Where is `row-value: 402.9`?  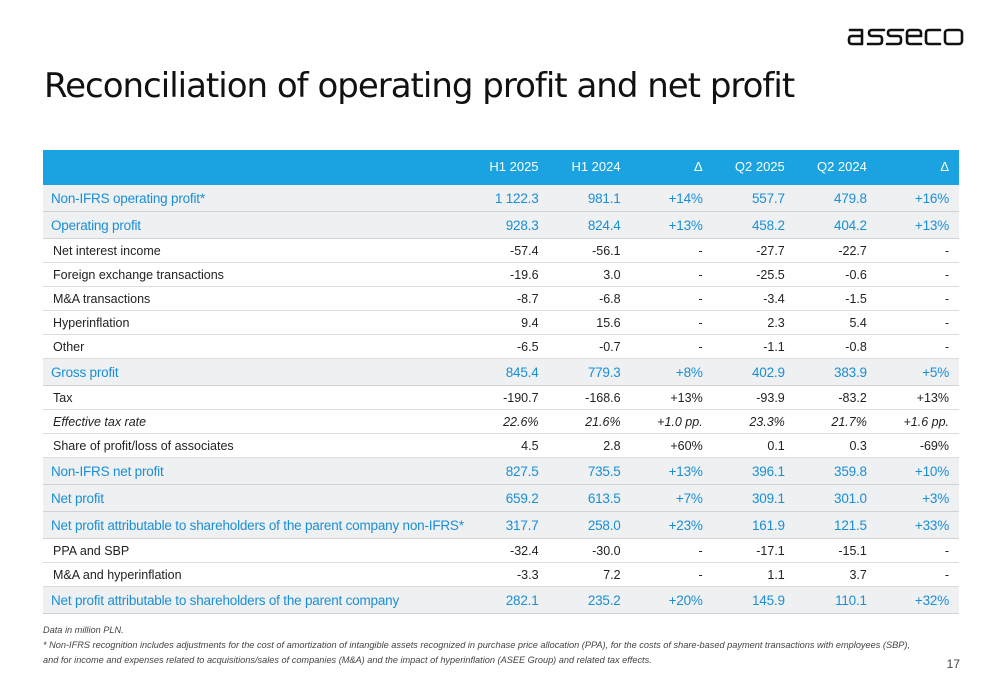
row-value: 402.9 is located at coordinates (753, 372).